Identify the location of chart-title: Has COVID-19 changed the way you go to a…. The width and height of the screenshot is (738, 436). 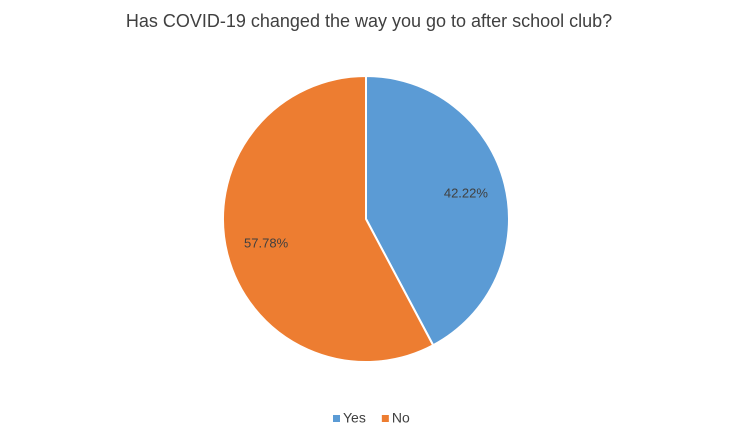
(369, 21).